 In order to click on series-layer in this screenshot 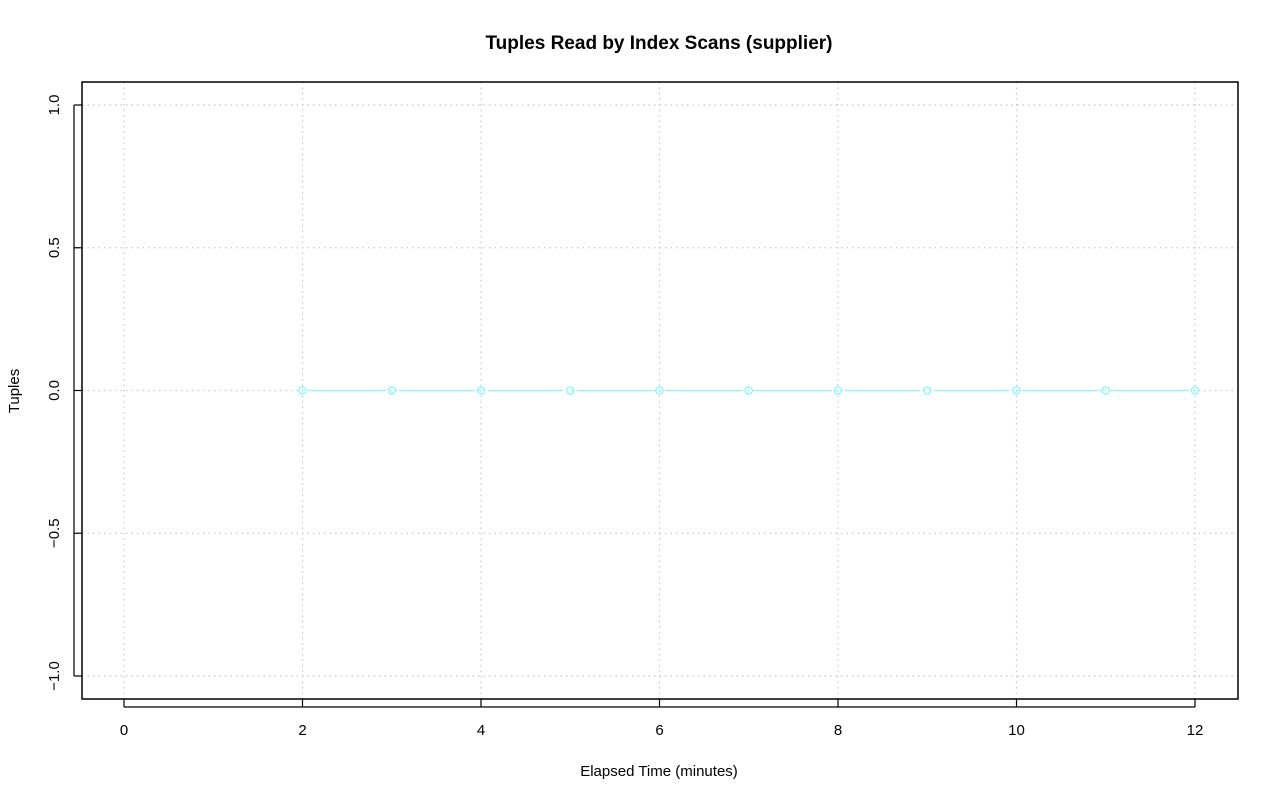, I will do `click(749, 390)`.